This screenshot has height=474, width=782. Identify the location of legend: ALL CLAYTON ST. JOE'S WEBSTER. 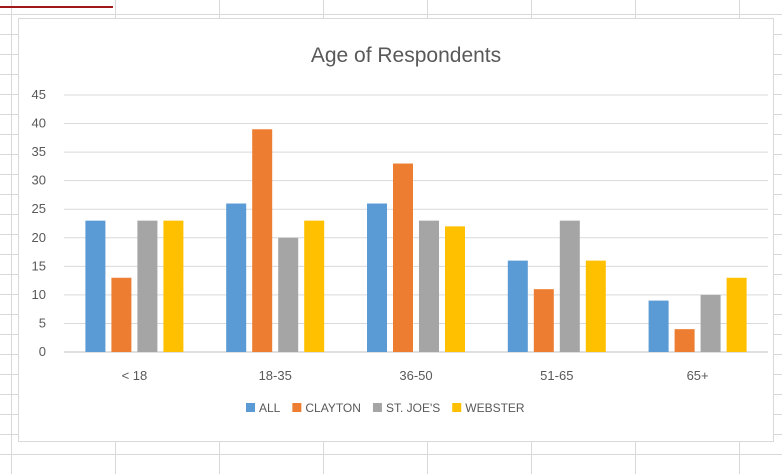
(385, 408).